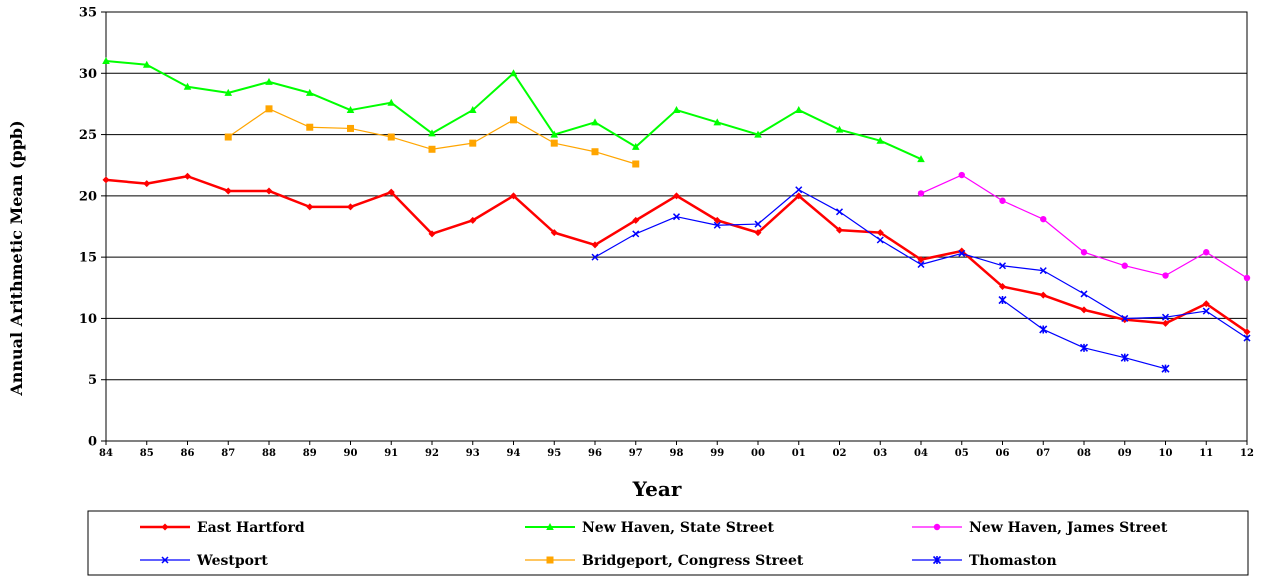  What do you see at coordinates (88, 319) in the screenshot?
I see `y-tick-label: 10` at bounding box center [88, 319].